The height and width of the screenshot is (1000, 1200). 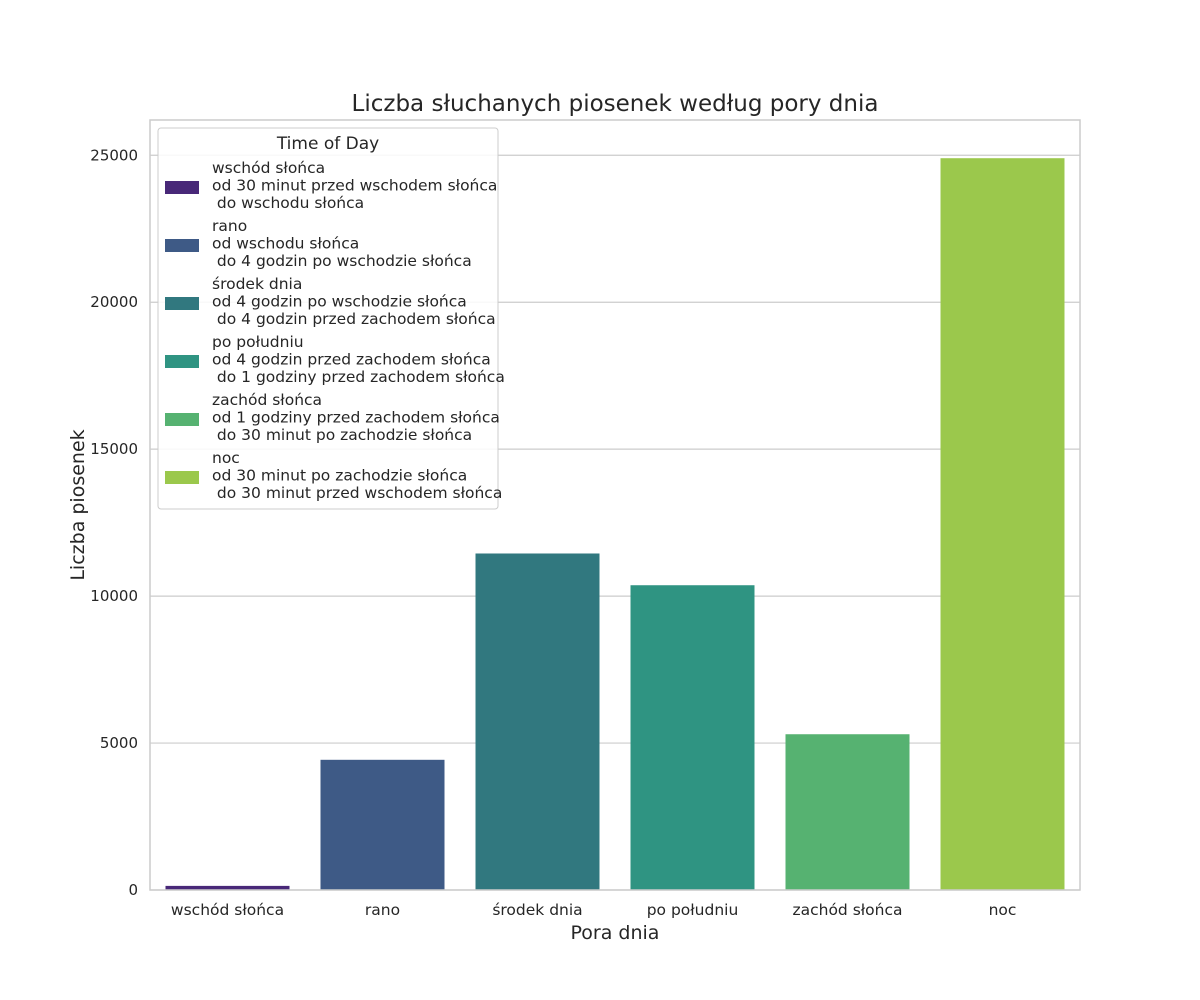 I want to click on y-tick-label: 25000, so click(x=114, y=155).